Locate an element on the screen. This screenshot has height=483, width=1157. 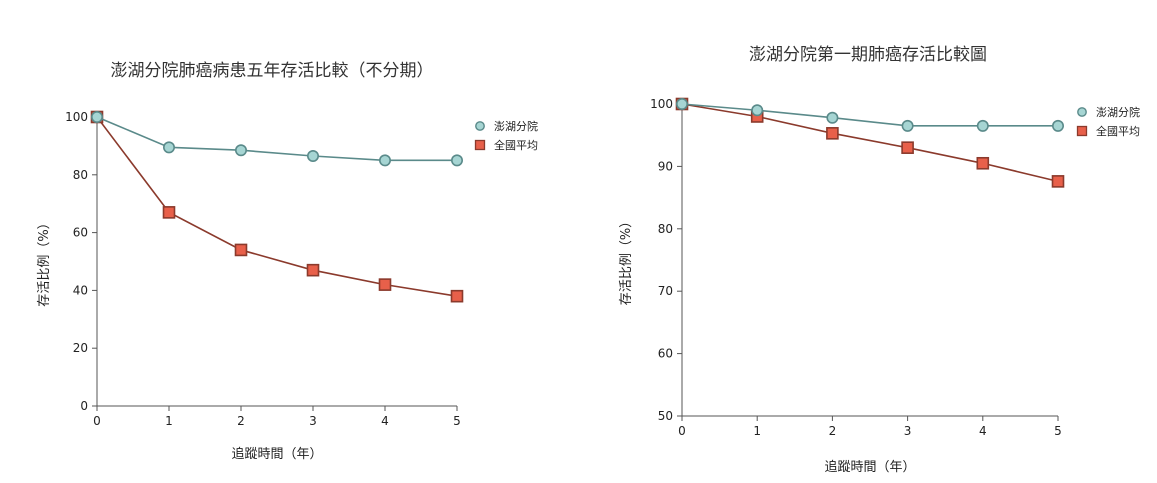
y-tick-label: 0 is located at coordinates (84, 406).